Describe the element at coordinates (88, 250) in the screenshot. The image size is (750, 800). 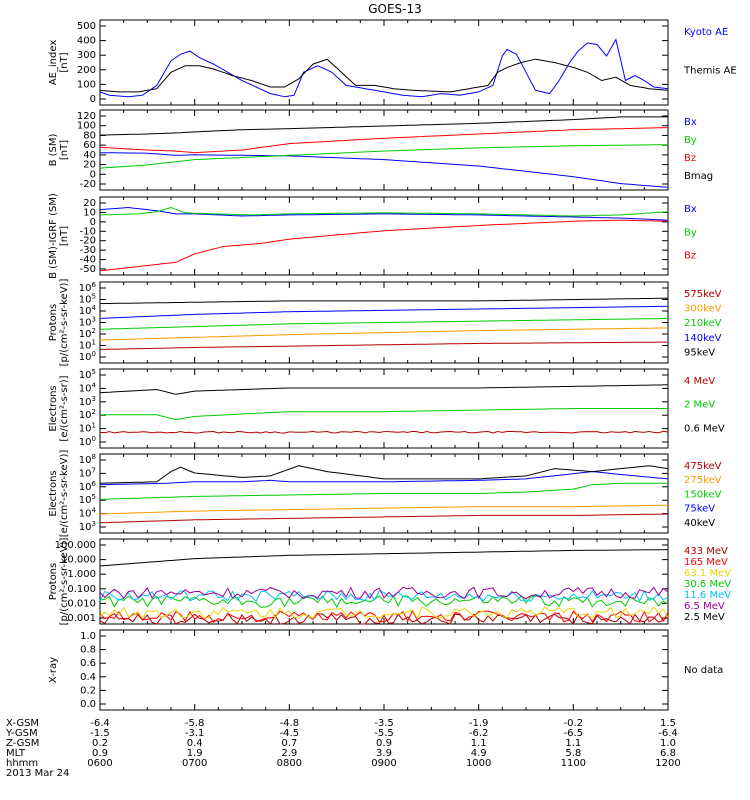
I see `y-tick-label: -30` at that location.